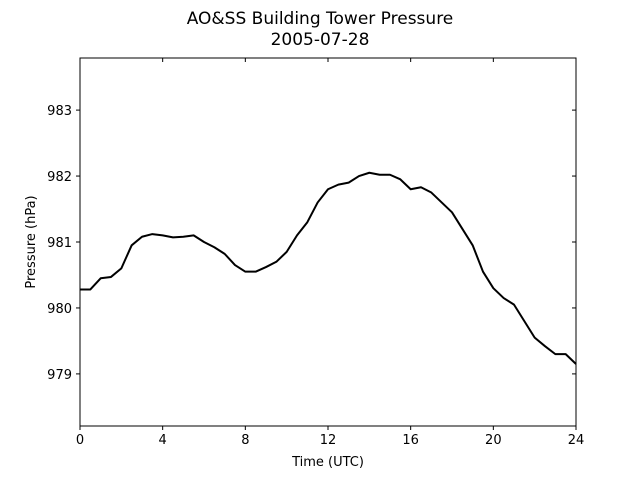  I want to click on x-tick-label: 4, so click(163, 440).